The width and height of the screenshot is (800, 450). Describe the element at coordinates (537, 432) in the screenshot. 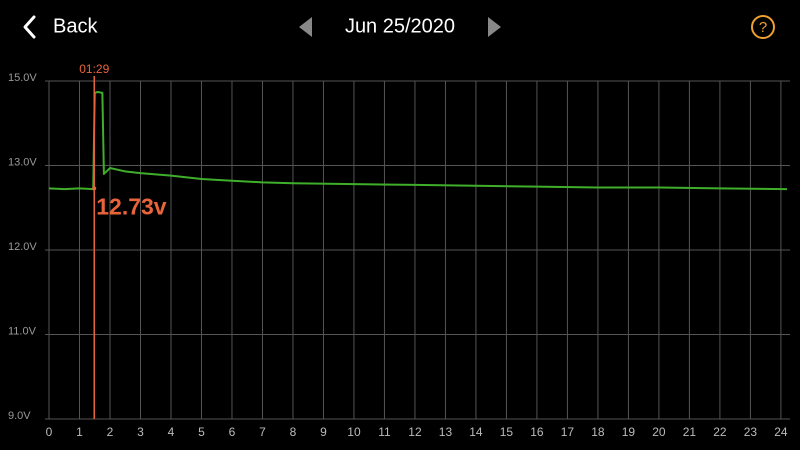

I see `x-tick-label: 16` at that location.